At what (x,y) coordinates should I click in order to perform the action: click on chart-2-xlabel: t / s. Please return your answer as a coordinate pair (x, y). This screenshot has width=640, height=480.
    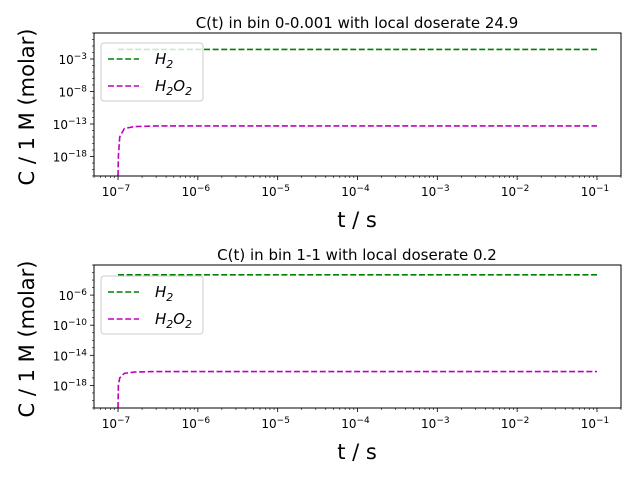
    Looking at the image, I should click on (357, 452).